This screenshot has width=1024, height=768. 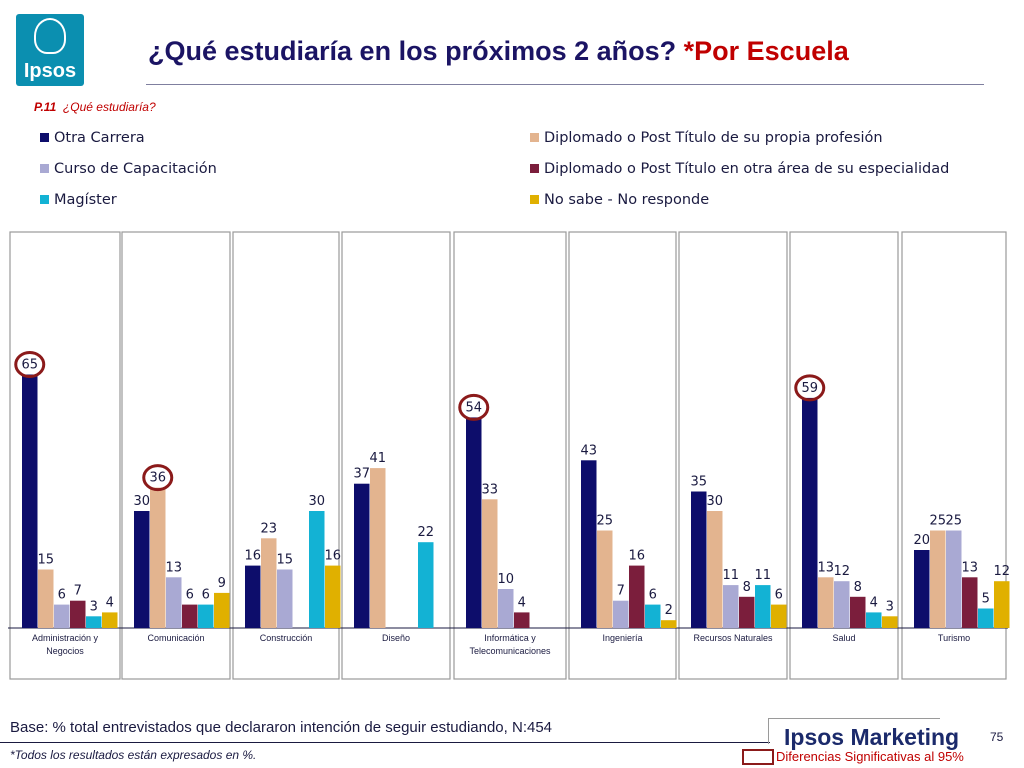 I want to click on category-label: Construcción, so click(x=286, y=638).